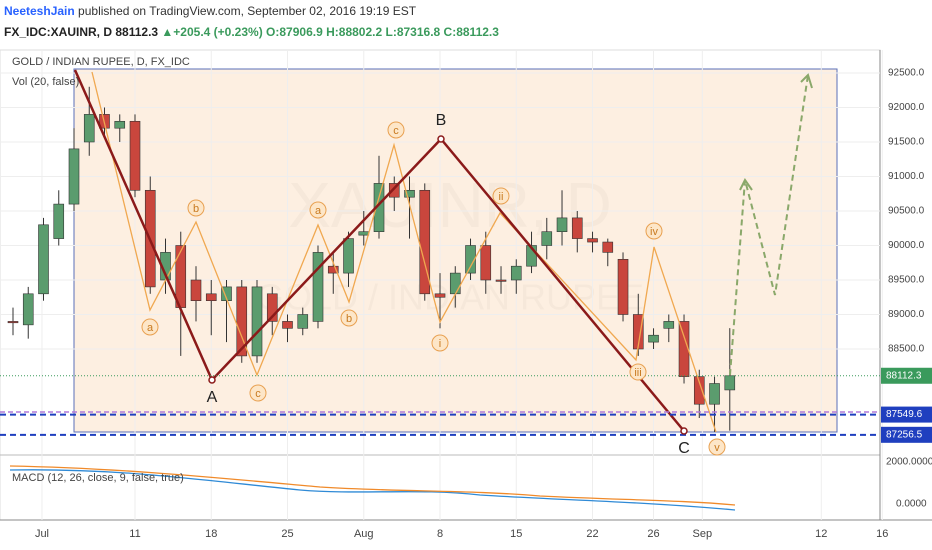 The image size is (932, 550). What do you see at coordinates (906, 176) in the screenshot?
I see `y-tick-label: 91000.0` at bounding box center [906, 176].